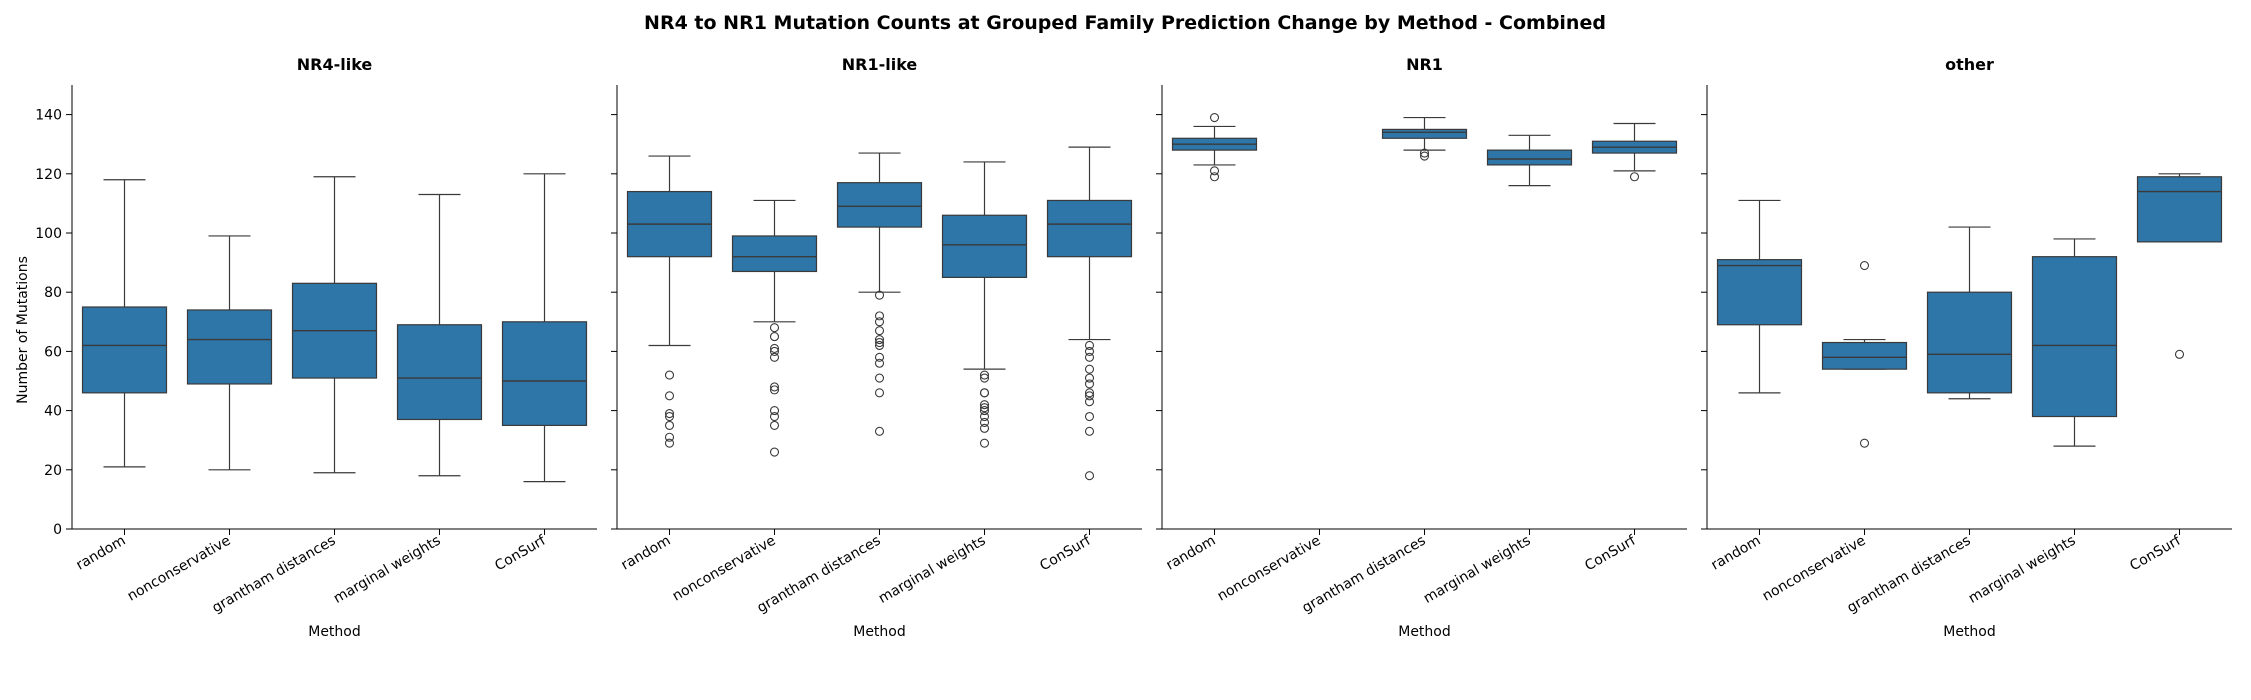  I want to click on panel-title: NR4-like, so click(335, 64).